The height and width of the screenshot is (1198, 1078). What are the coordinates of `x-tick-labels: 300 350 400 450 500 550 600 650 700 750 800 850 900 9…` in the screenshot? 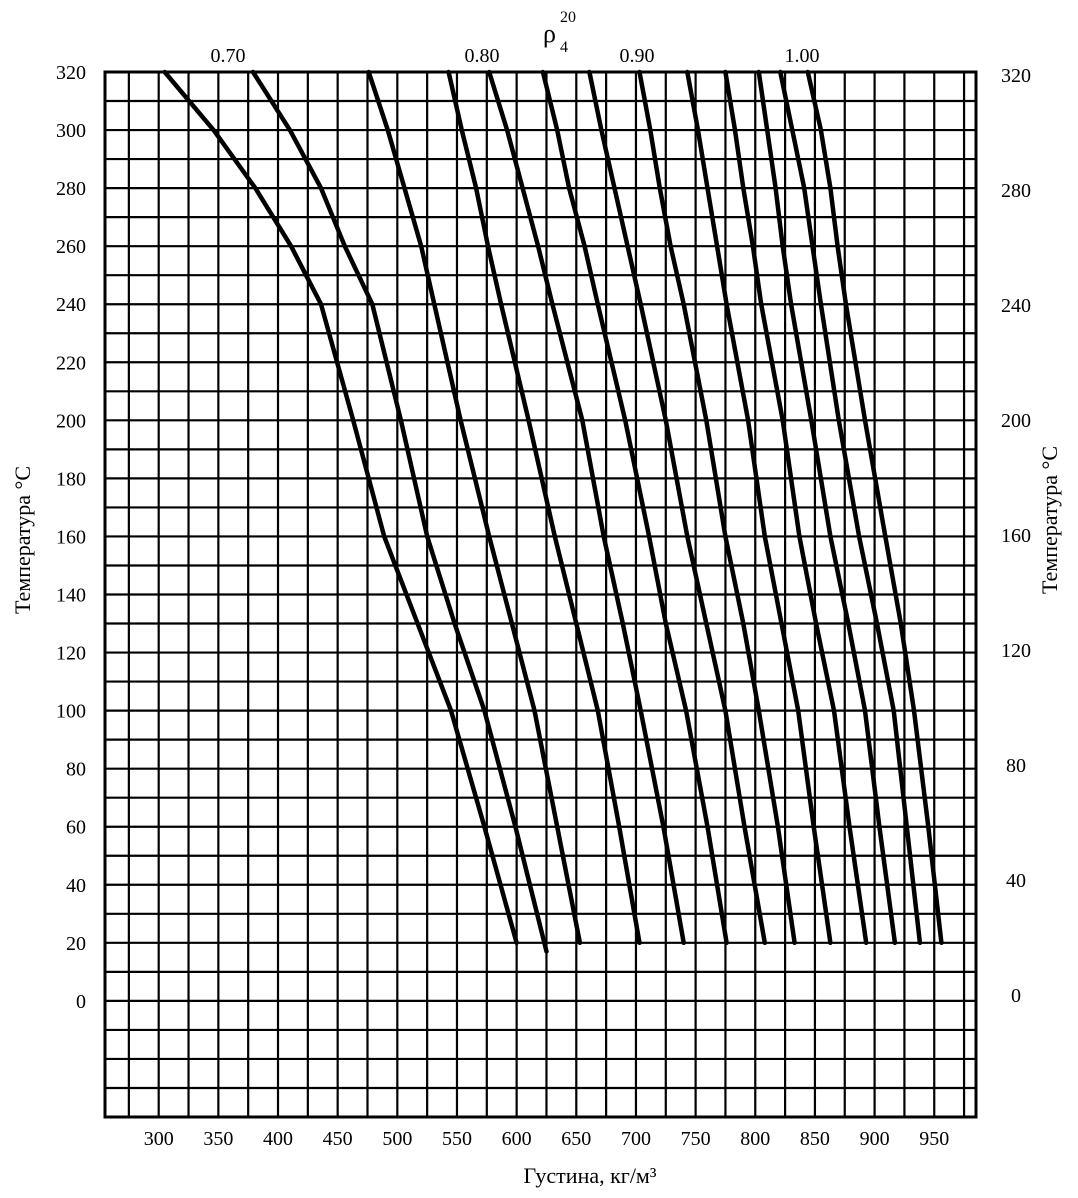 It's located at (547, 1139).